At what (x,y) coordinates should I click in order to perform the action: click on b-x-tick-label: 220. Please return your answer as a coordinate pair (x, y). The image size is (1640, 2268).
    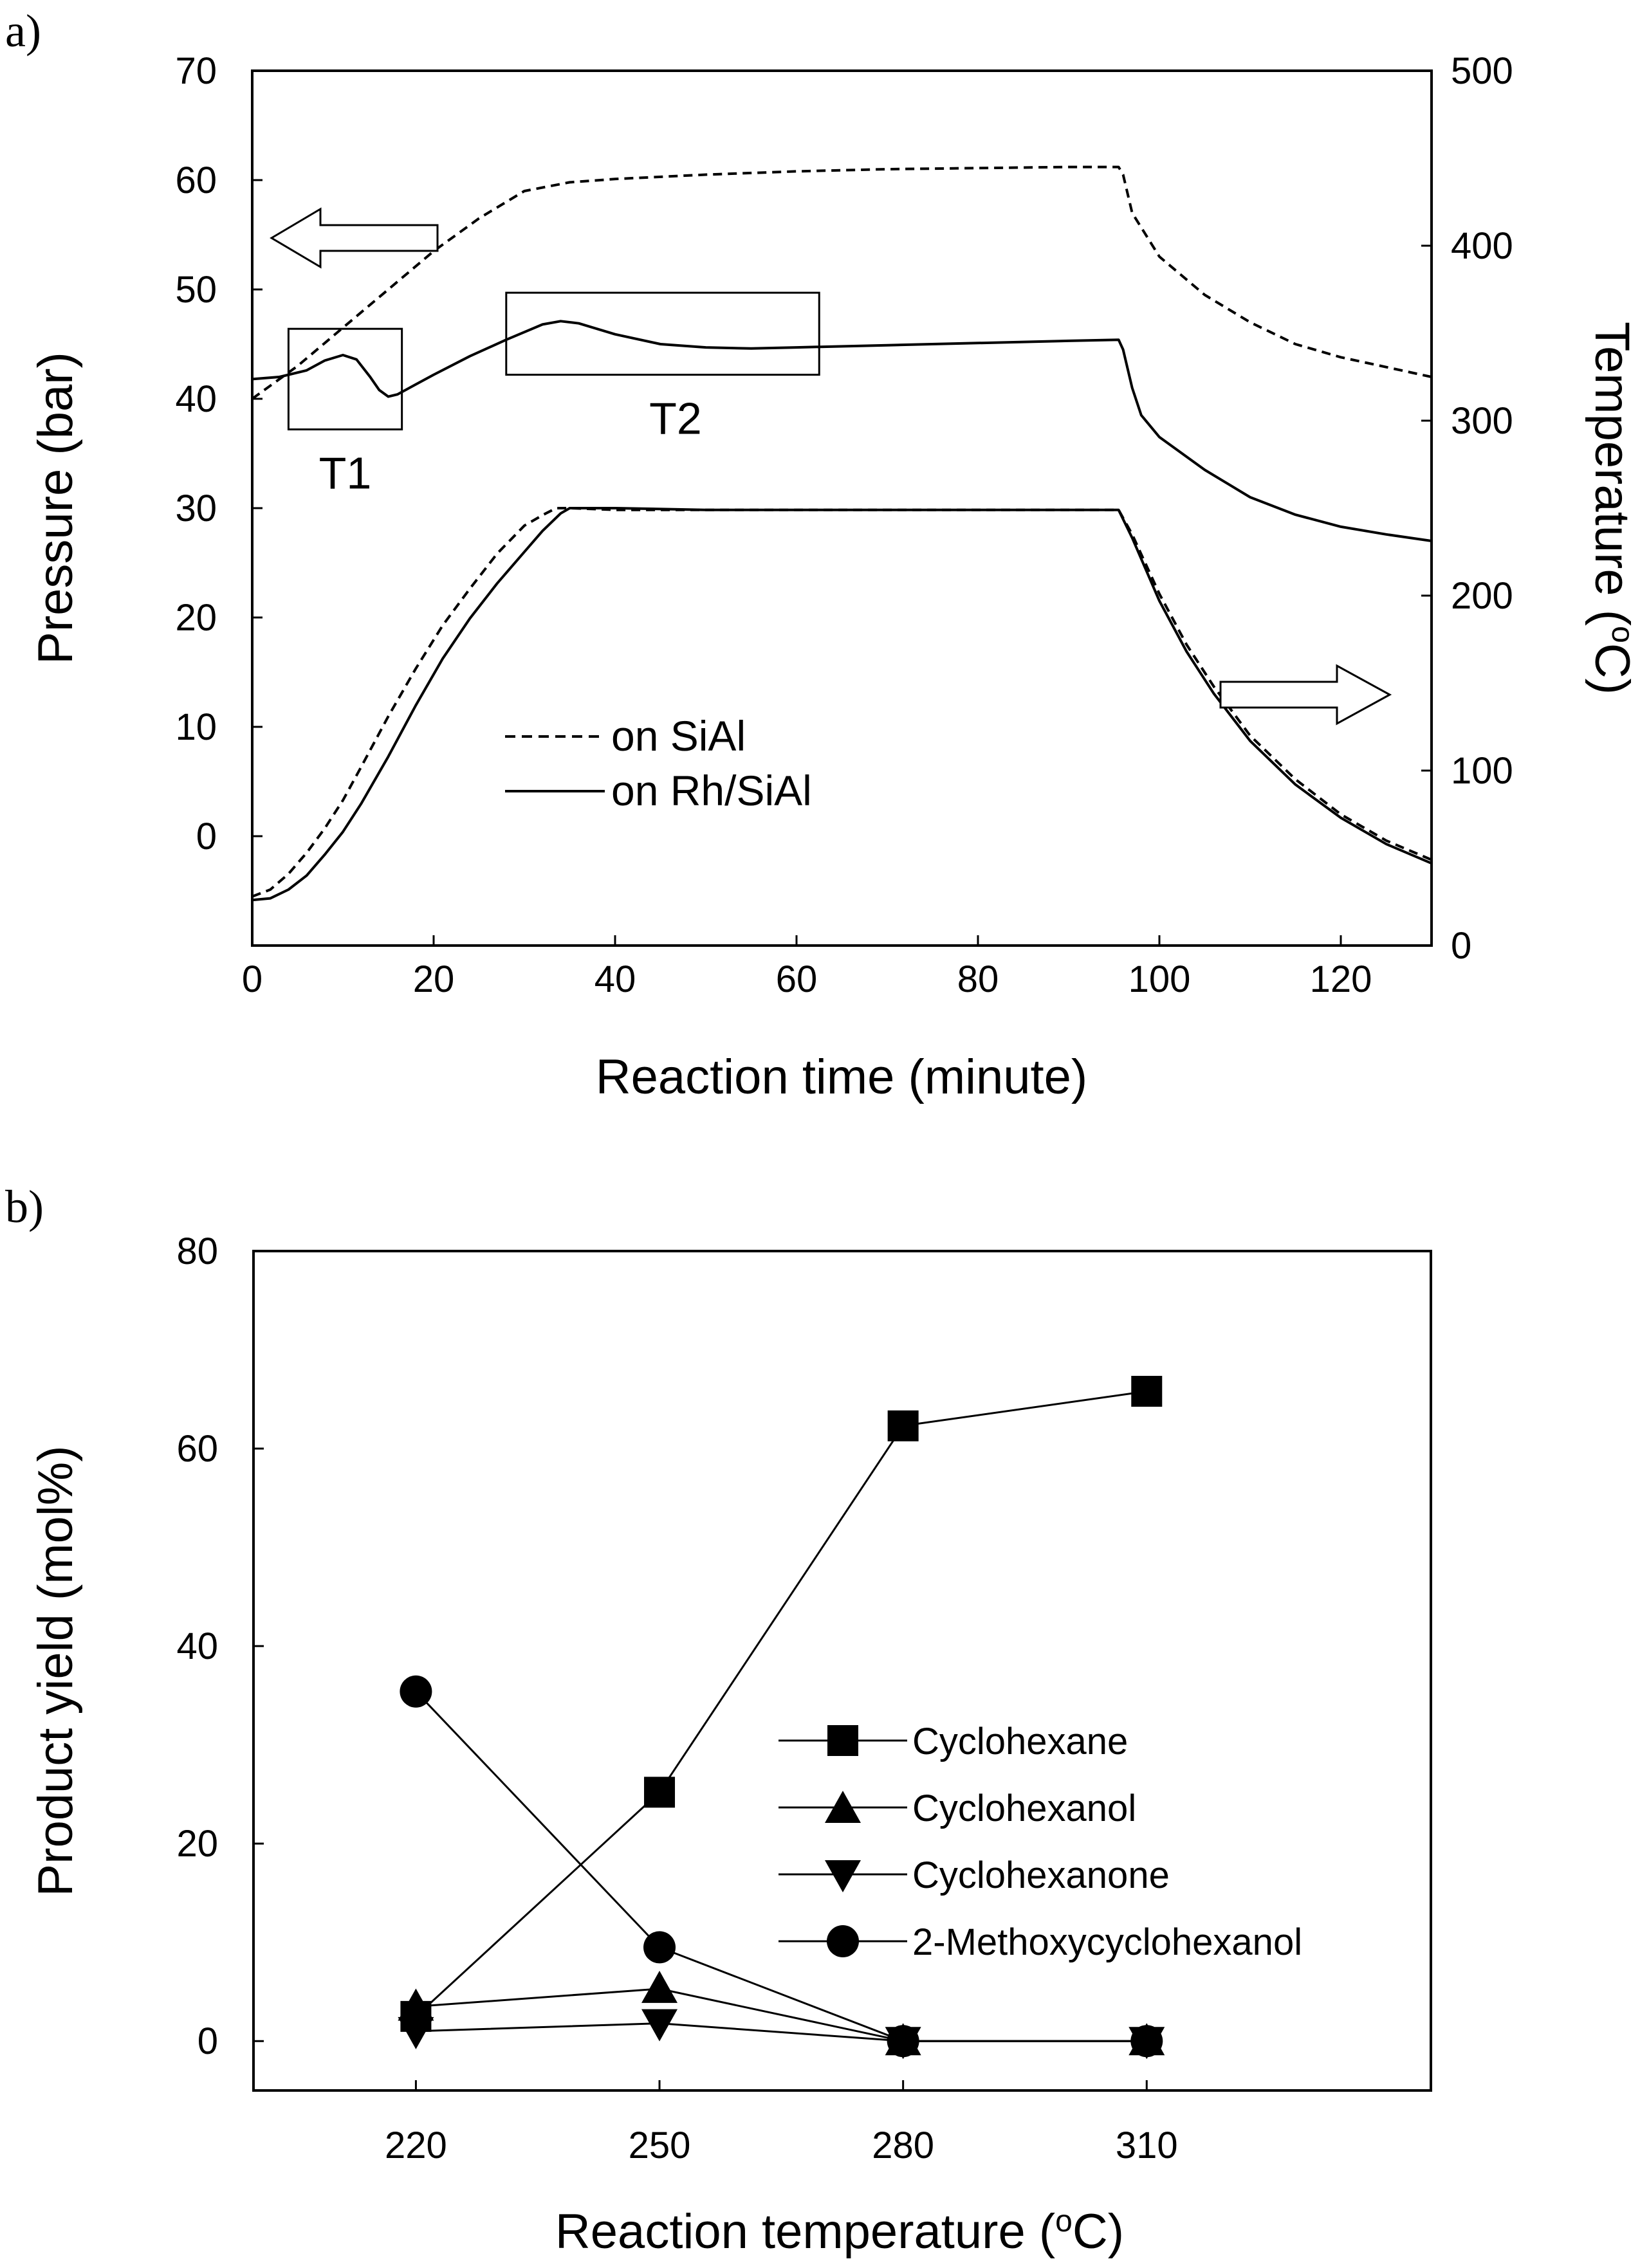
    Looking at the image, I should click on (416, 2145).